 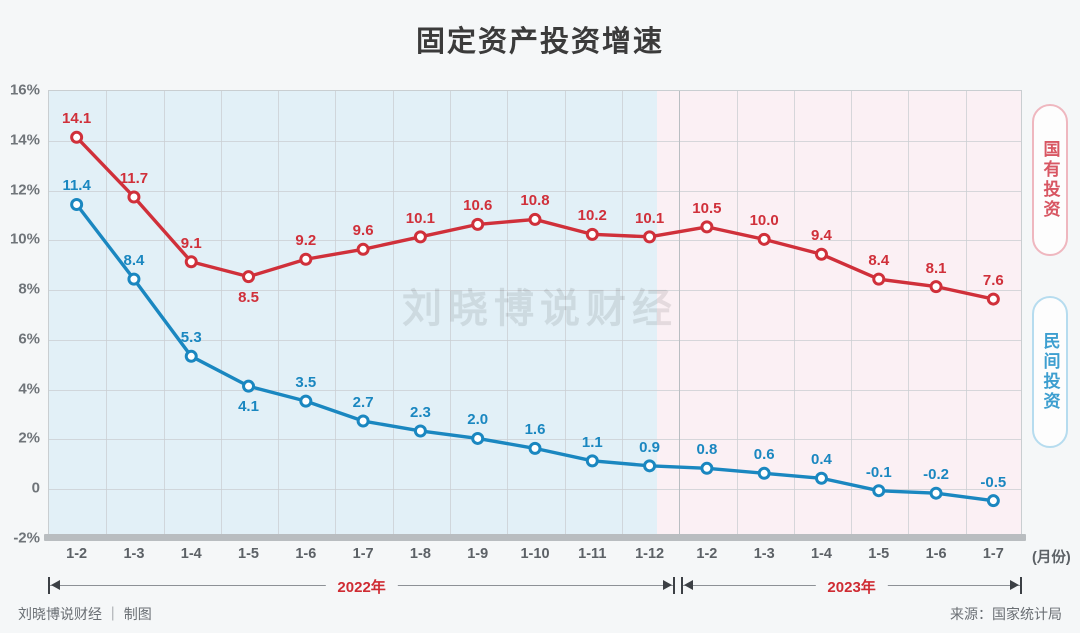 I want to click on data-point-label: 2.3, so click(x=420, y=412).